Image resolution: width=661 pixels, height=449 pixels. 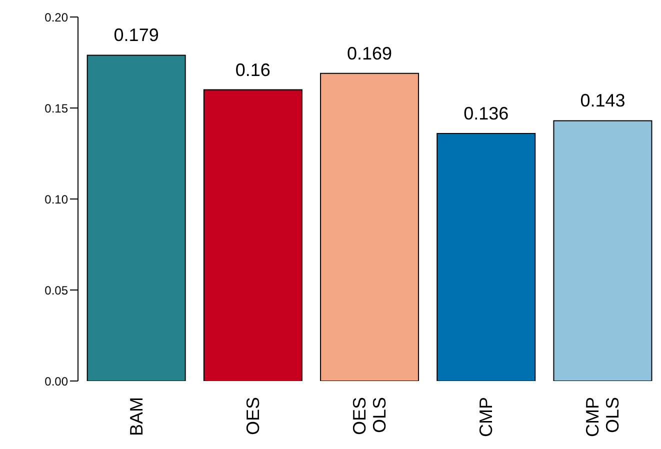 I want to click on data-label: 0.136, so click(x=486, y=113).